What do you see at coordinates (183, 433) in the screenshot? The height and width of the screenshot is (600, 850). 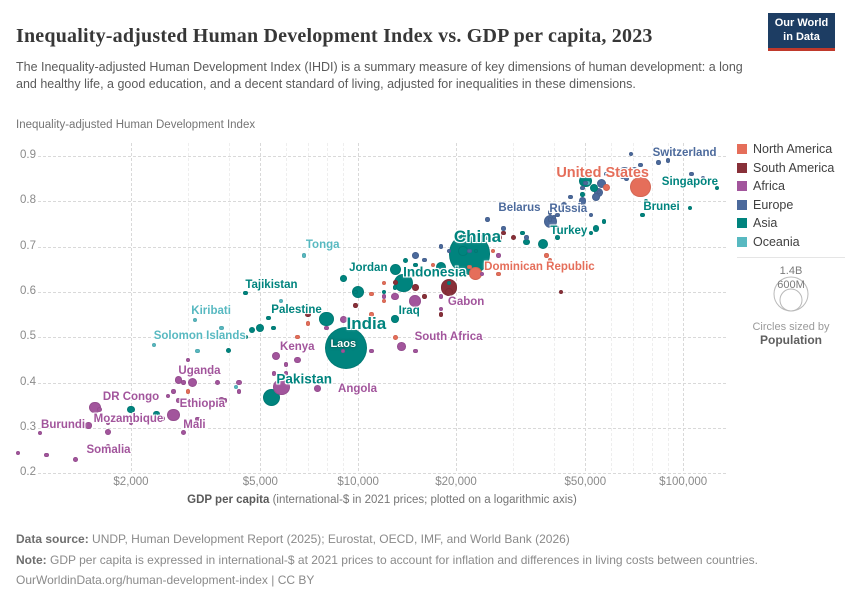 I see `data-point-mali` at bounding box center [183, 433].